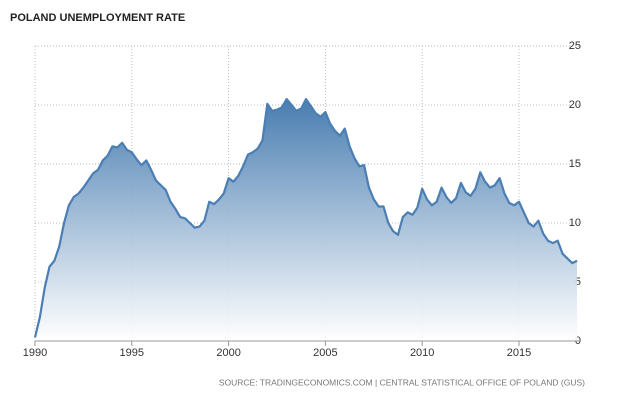 The width and height of the screenshot is (625, 400). What do you see at coordinates (325, 353) in the screenshot?
I see `x-tick-label: 2005` at bounding box center [325, 353].